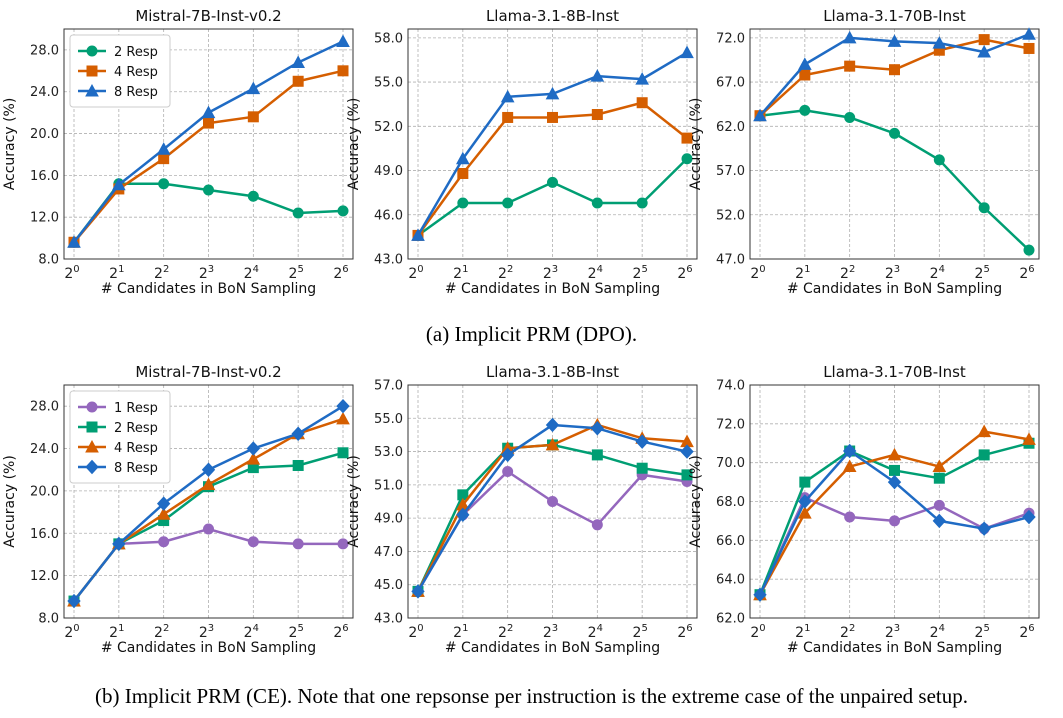 This screenshot has height=718, width=1063. What do you see at coordinates (552, 16) in the screenshot?
I see `chart-title: Llama-3.1-8B-Inst` at bounding box center [552, 16].